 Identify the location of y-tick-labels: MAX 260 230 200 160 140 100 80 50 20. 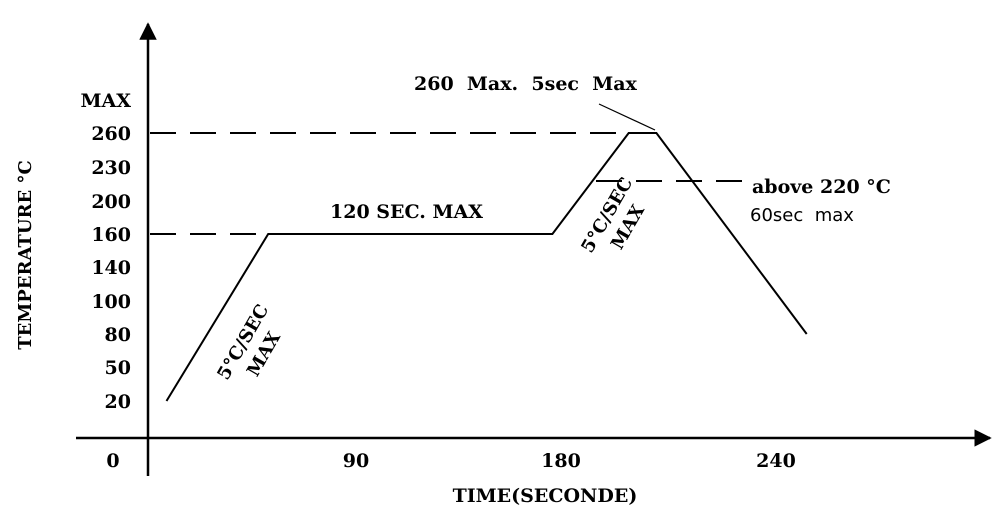
(105, 251).